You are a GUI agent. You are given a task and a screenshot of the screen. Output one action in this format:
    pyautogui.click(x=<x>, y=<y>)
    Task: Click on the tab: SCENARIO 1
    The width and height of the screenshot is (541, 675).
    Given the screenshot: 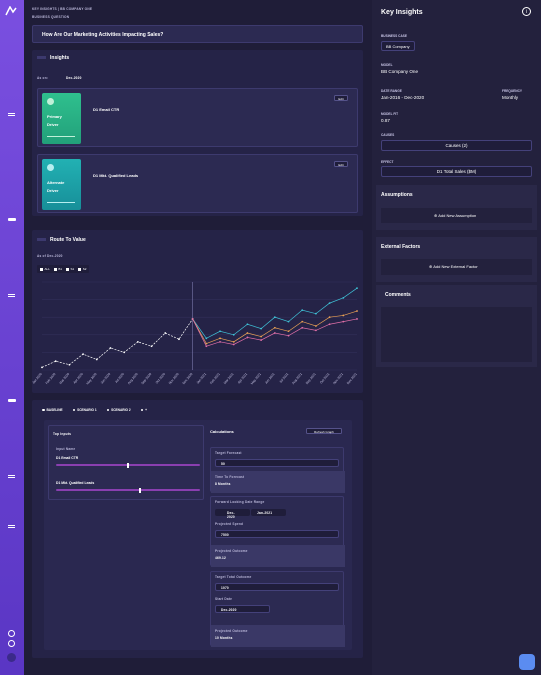 What is the action you would take?
    pyautogui.click(x=84, y=410)
    